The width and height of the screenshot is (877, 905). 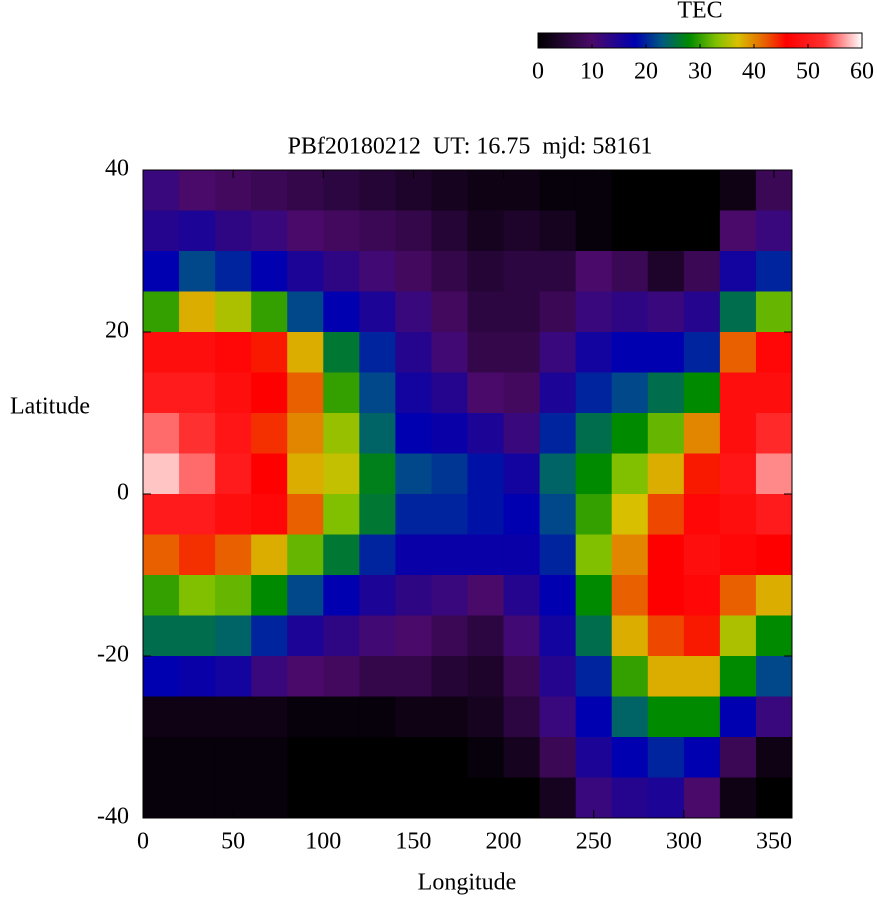 What do you see at coordinates (774, 842) in the screenshot?
I see `x-tick-label: 350` at bounding box center [774, 842].